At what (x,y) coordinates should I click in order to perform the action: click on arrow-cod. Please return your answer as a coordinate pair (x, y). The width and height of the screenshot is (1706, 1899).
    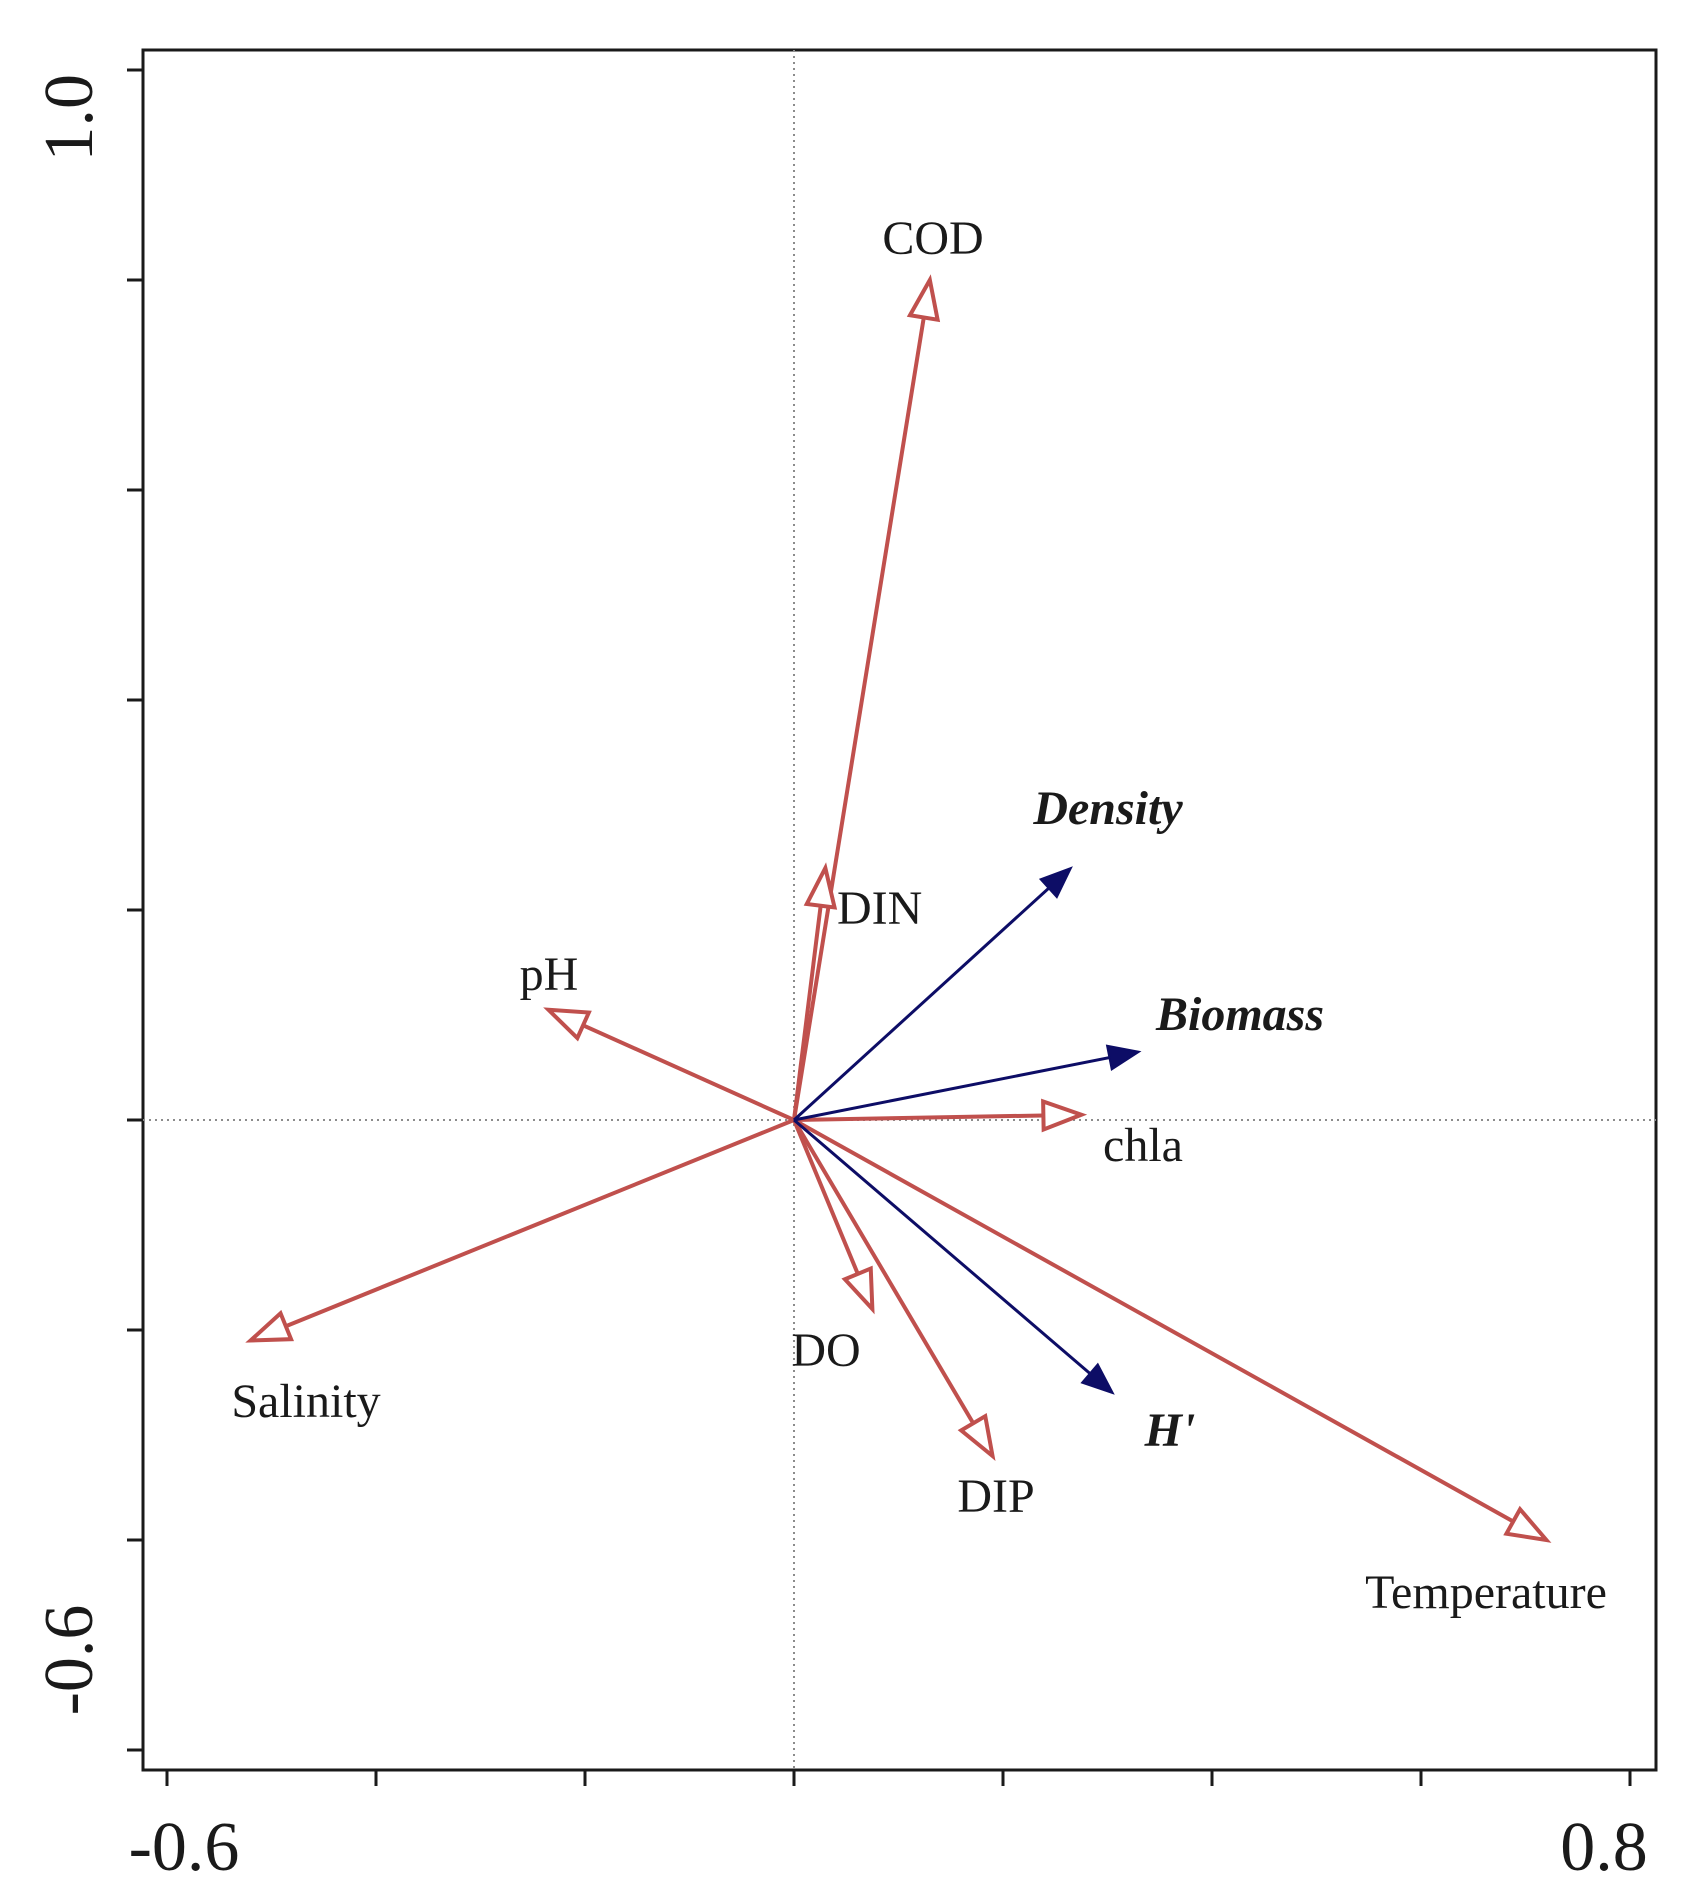
    Looking at the image, I should click on (866, 697).